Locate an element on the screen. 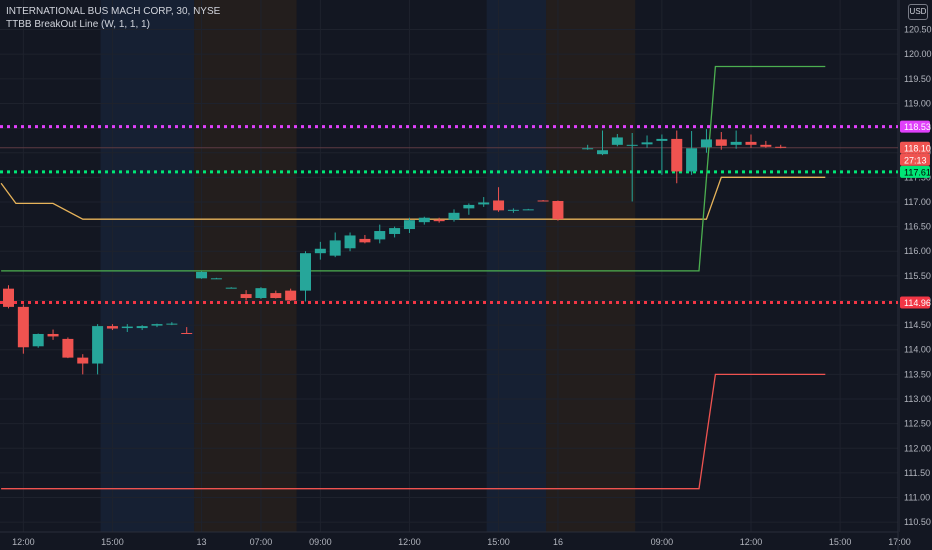 This screenshot has width=932, height=550. symbol-legend: INTERNATIONAL BUS MACH CORP, 30, NYSE is located at coordinates (113, 11).